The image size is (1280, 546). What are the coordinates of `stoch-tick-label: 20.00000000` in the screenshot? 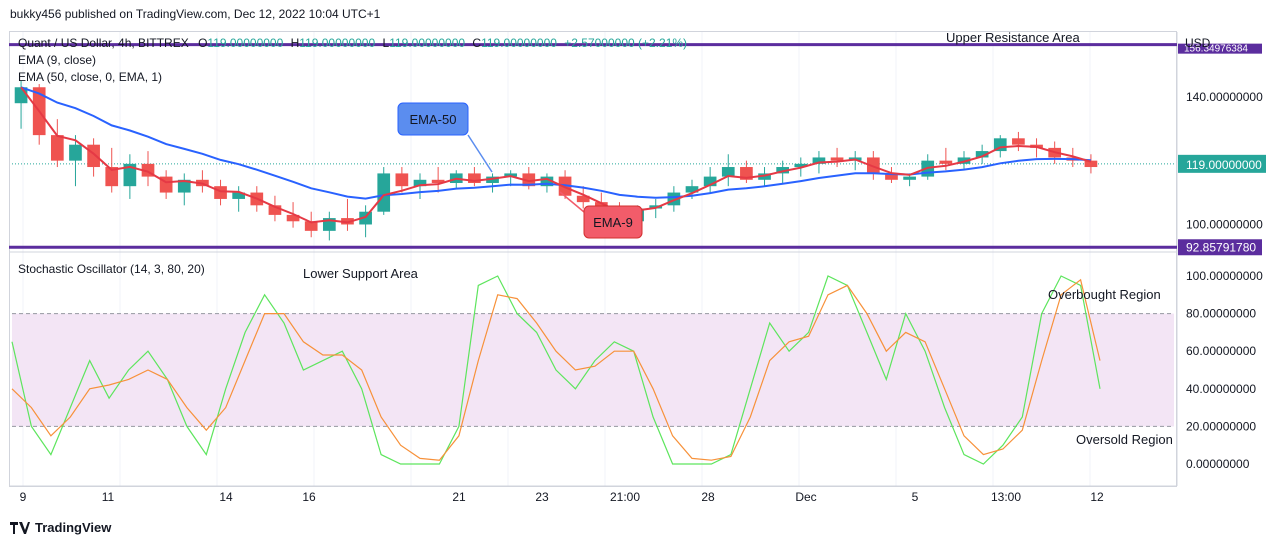 It's located at (1221, 426).